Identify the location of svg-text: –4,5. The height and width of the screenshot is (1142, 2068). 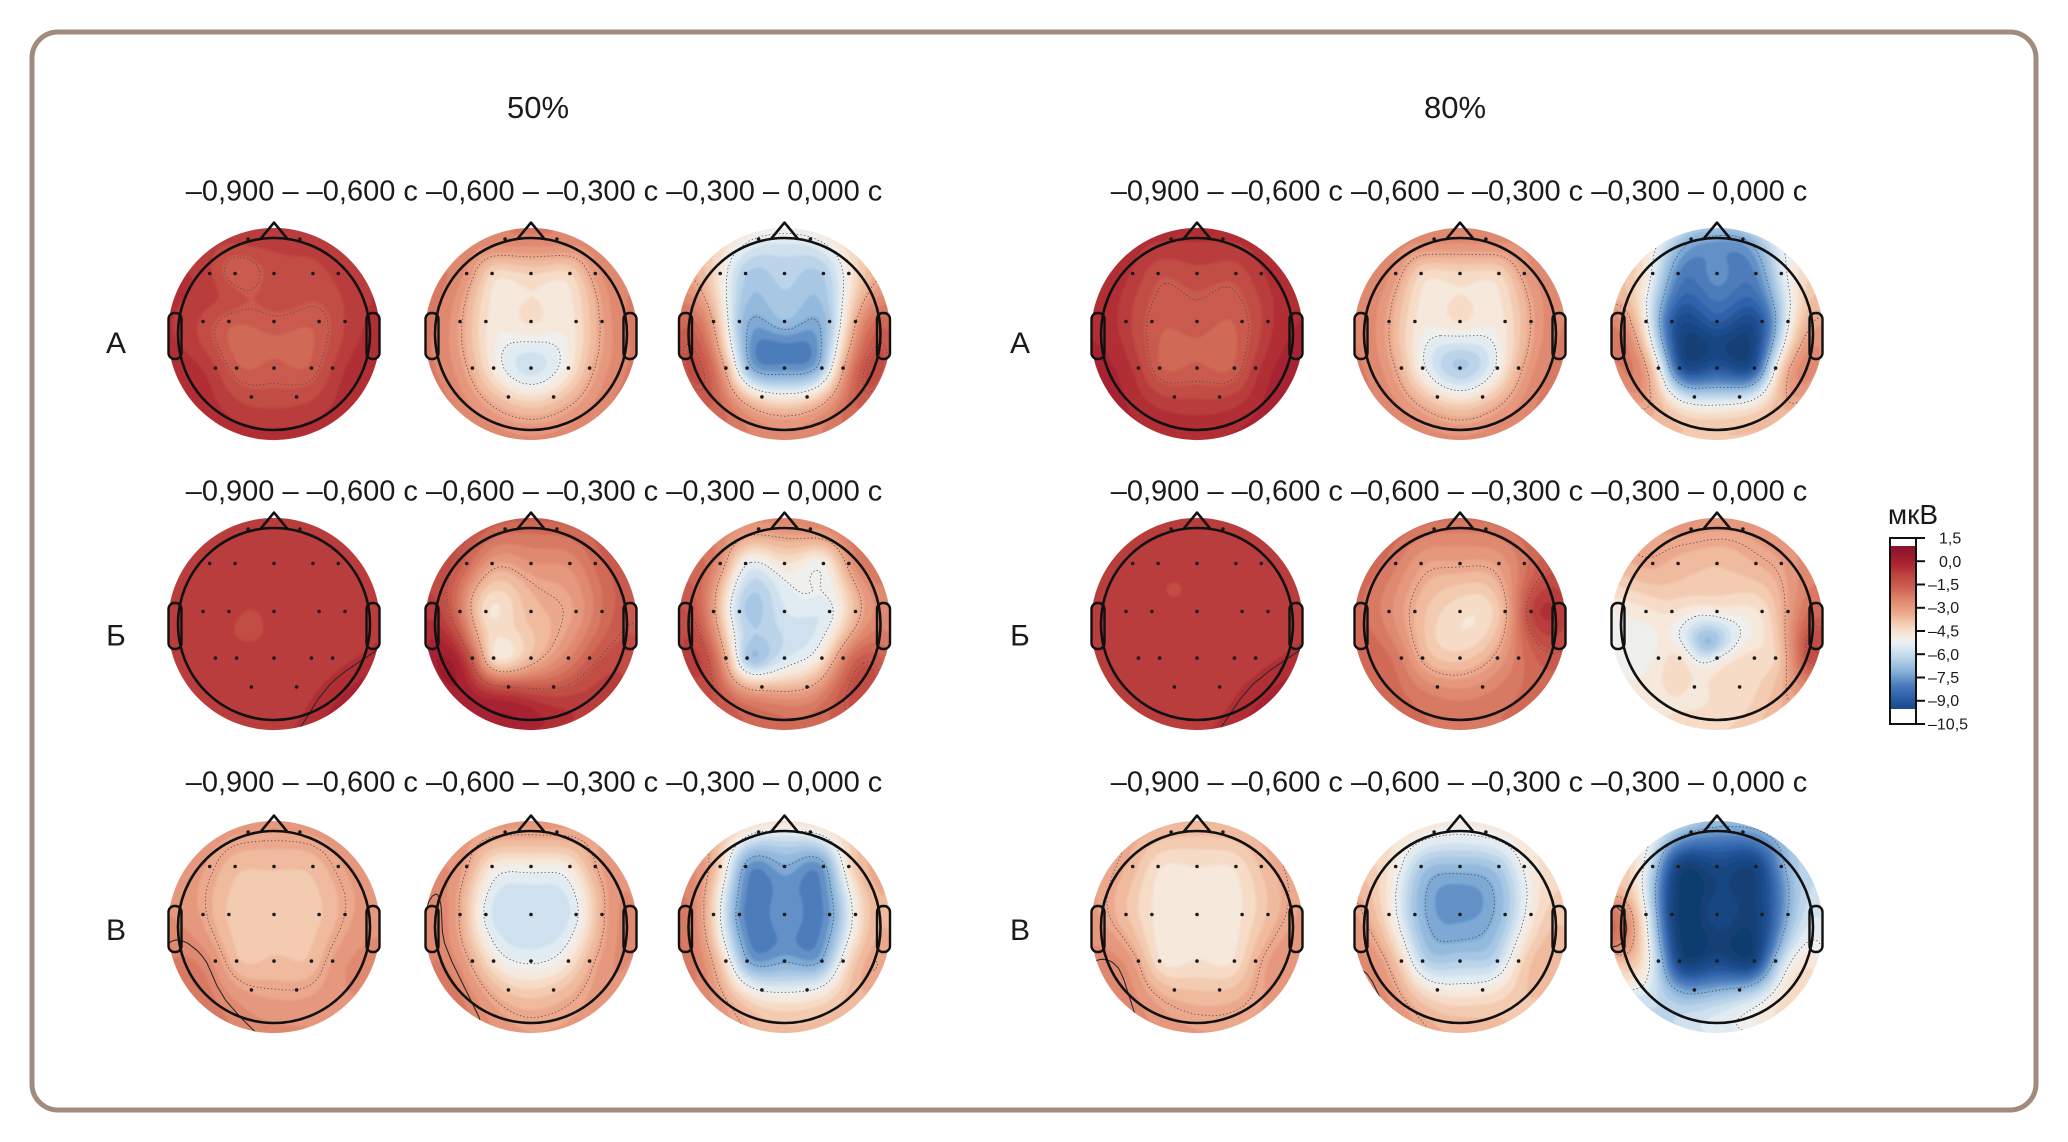
(1943, 632).